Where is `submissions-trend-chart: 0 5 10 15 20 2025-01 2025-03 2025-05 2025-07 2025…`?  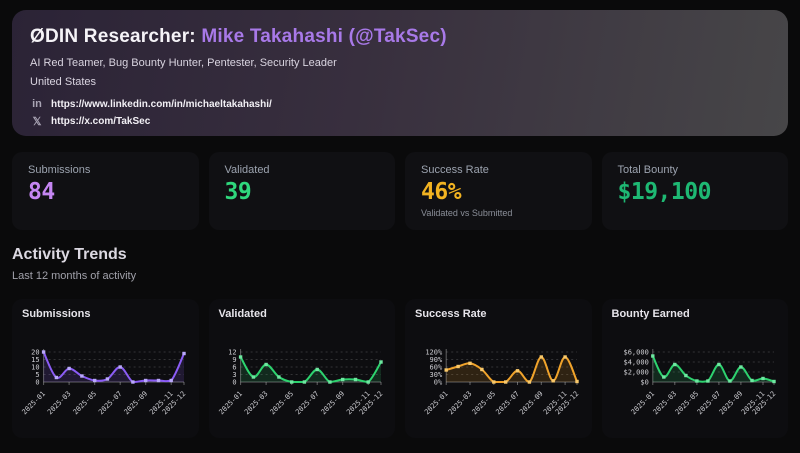
submissions-trend-chart: 0 5 10 15 20 2025-01 2025-03 2025-05 2025-07 2025… is located at coordinates (104, 388).